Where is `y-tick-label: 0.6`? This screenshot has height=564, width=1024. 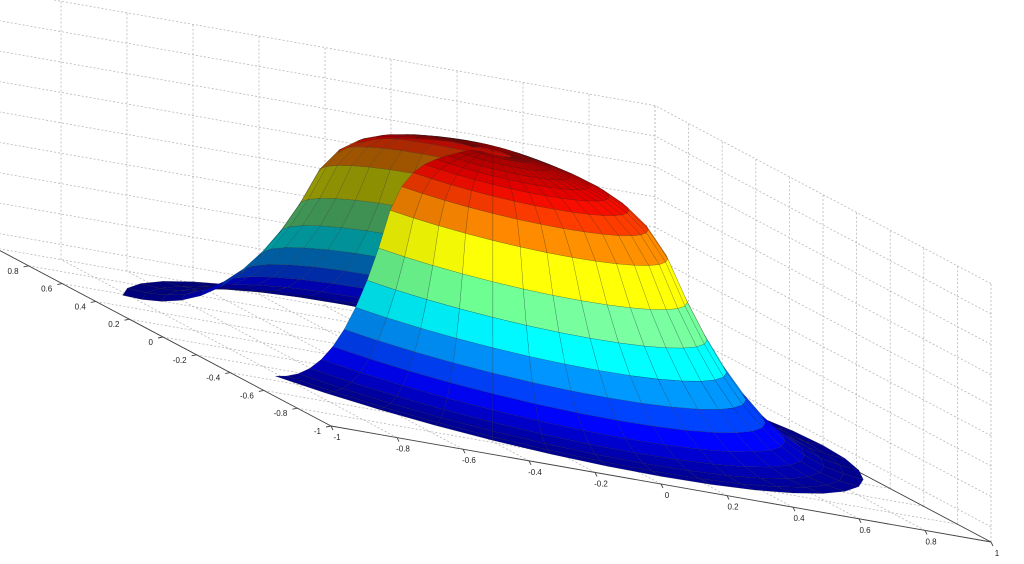 y-tick-label: 0.6 is located at coordinates (47, 289).